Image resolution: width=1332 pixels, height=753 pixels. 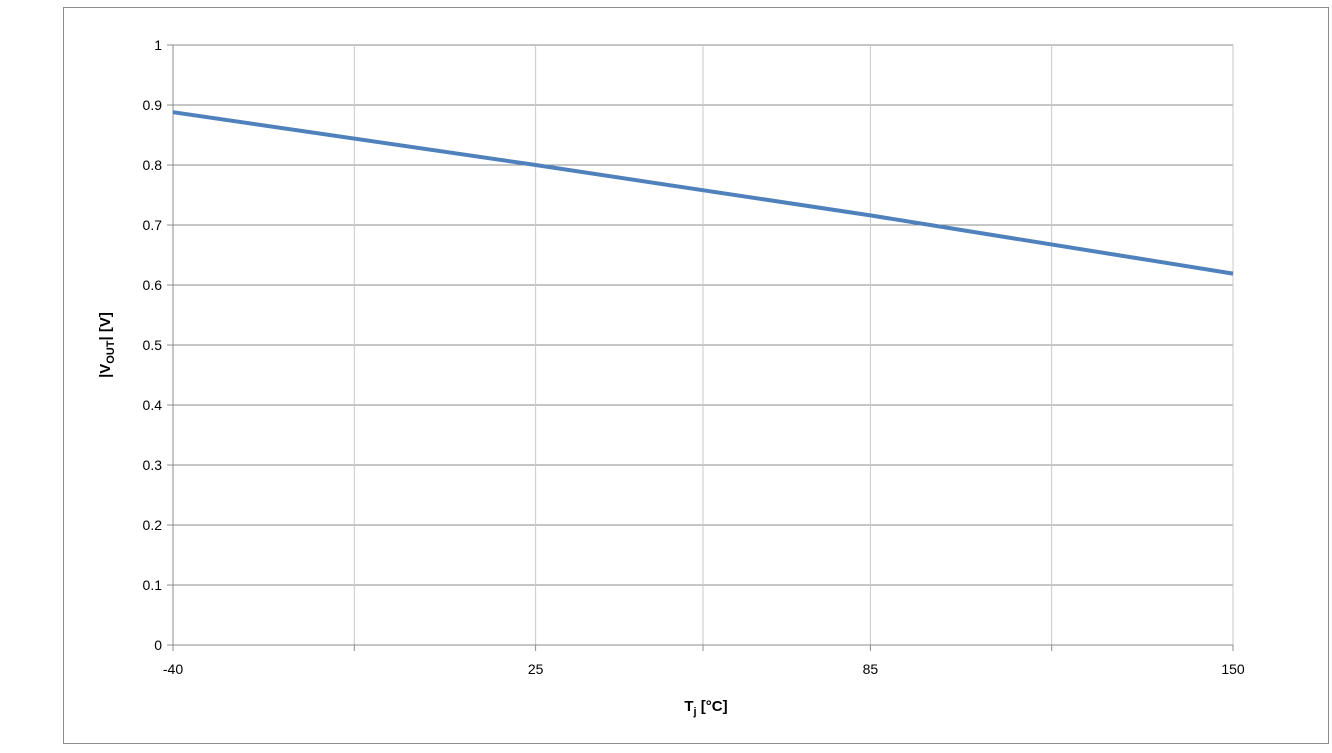 I want to click on x-tick-label: 85, so click(x=871, y=669).